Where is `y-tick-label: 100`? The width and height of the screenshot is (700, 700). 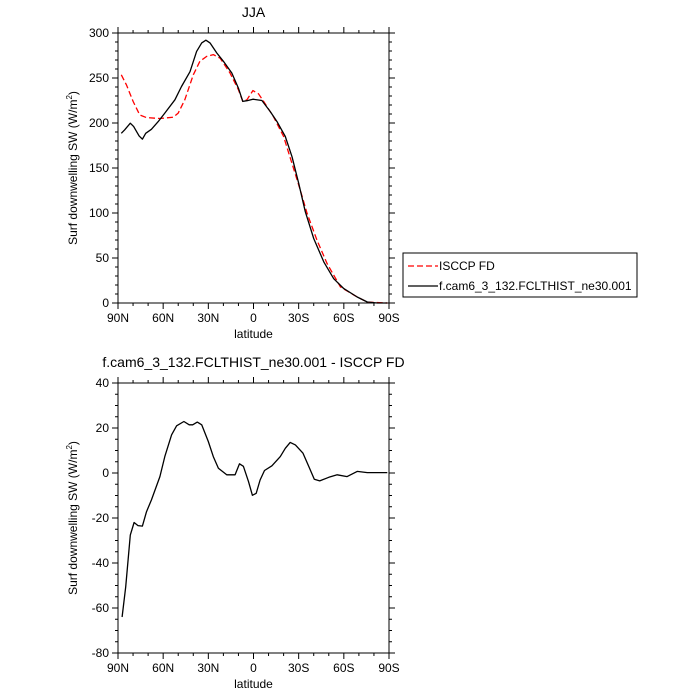
y-tick-label: 100 is located at coordinates (99, 213).